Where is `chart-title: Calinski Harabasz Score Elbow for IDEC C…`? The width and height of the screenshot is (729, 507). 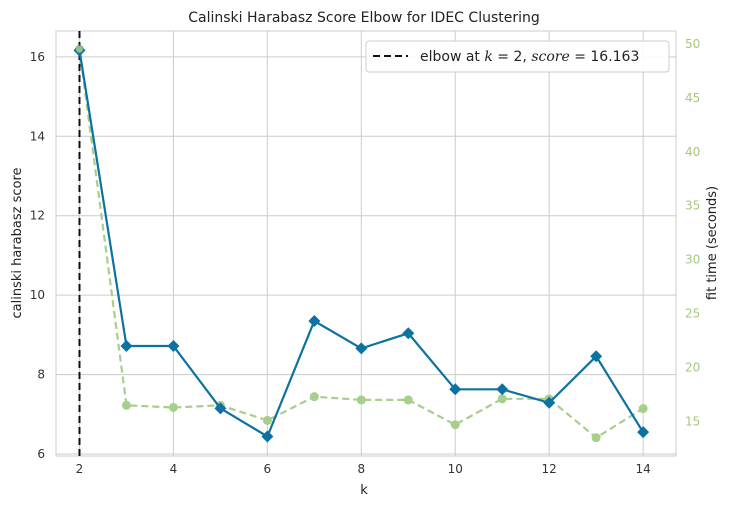 chart-title: Calinski Harabasz Score Elbow for IDEC C… is located at coordinates (364, 18).